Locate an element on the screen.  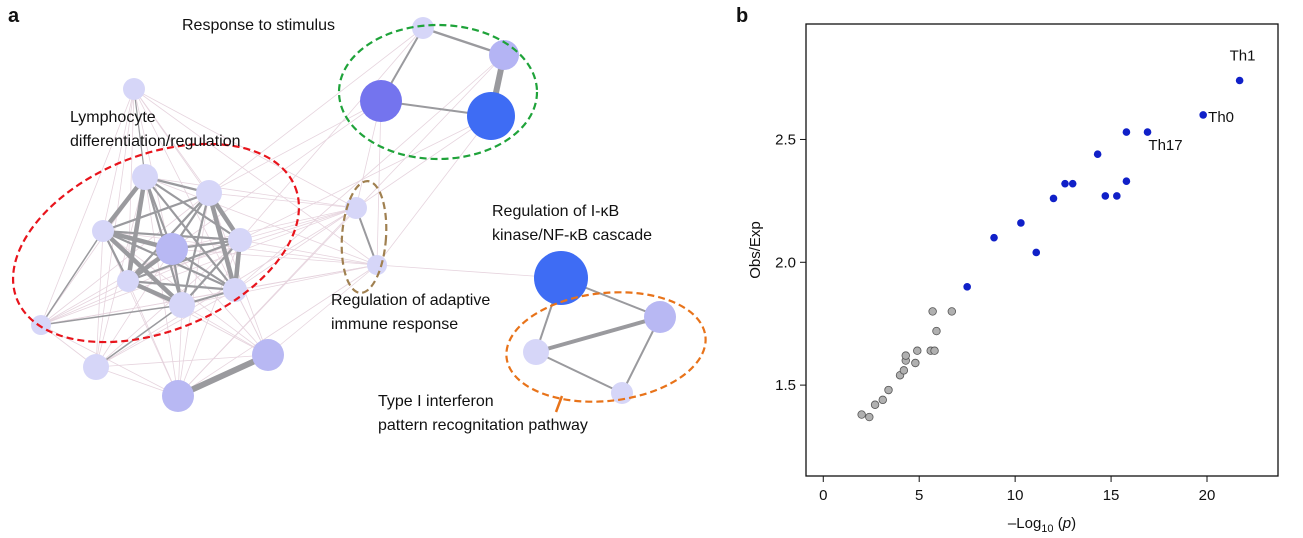
cluster-label: Lymphocyte is located at coordinates (113, 117).